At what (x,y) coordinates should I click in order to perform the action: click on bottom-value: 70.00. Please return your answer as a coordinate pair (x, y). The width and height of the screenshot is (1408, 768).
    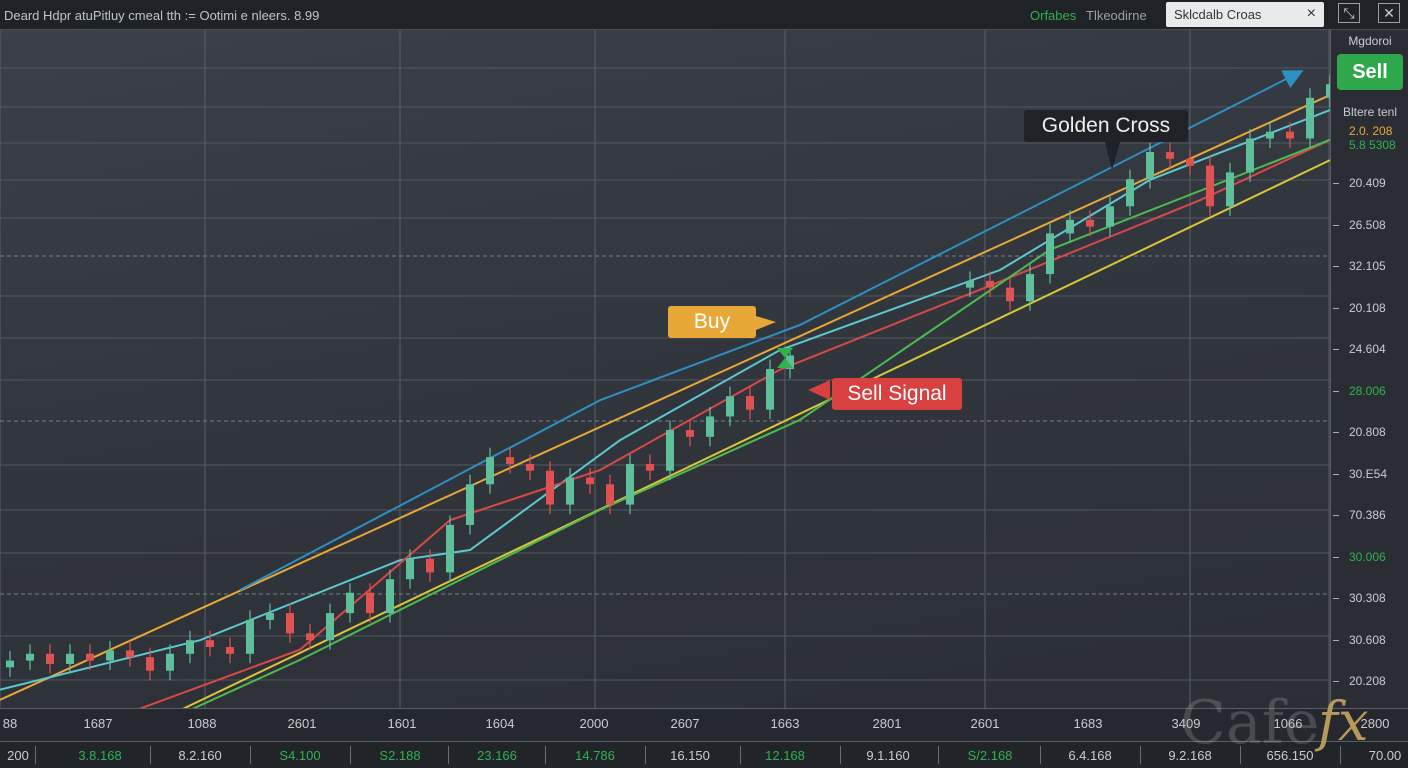
    Looking at the image, I should click on (1385, 755).